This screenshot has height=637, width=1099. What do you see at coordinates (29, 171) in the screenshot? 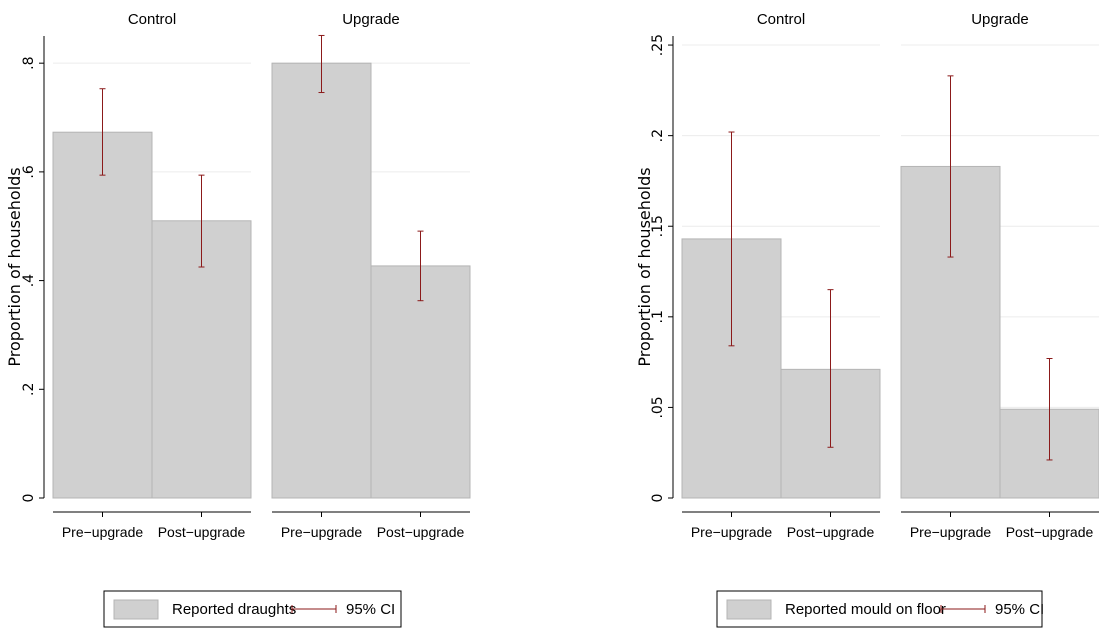
I see `y-tick-label: .6` at bounding box center [29, 171].